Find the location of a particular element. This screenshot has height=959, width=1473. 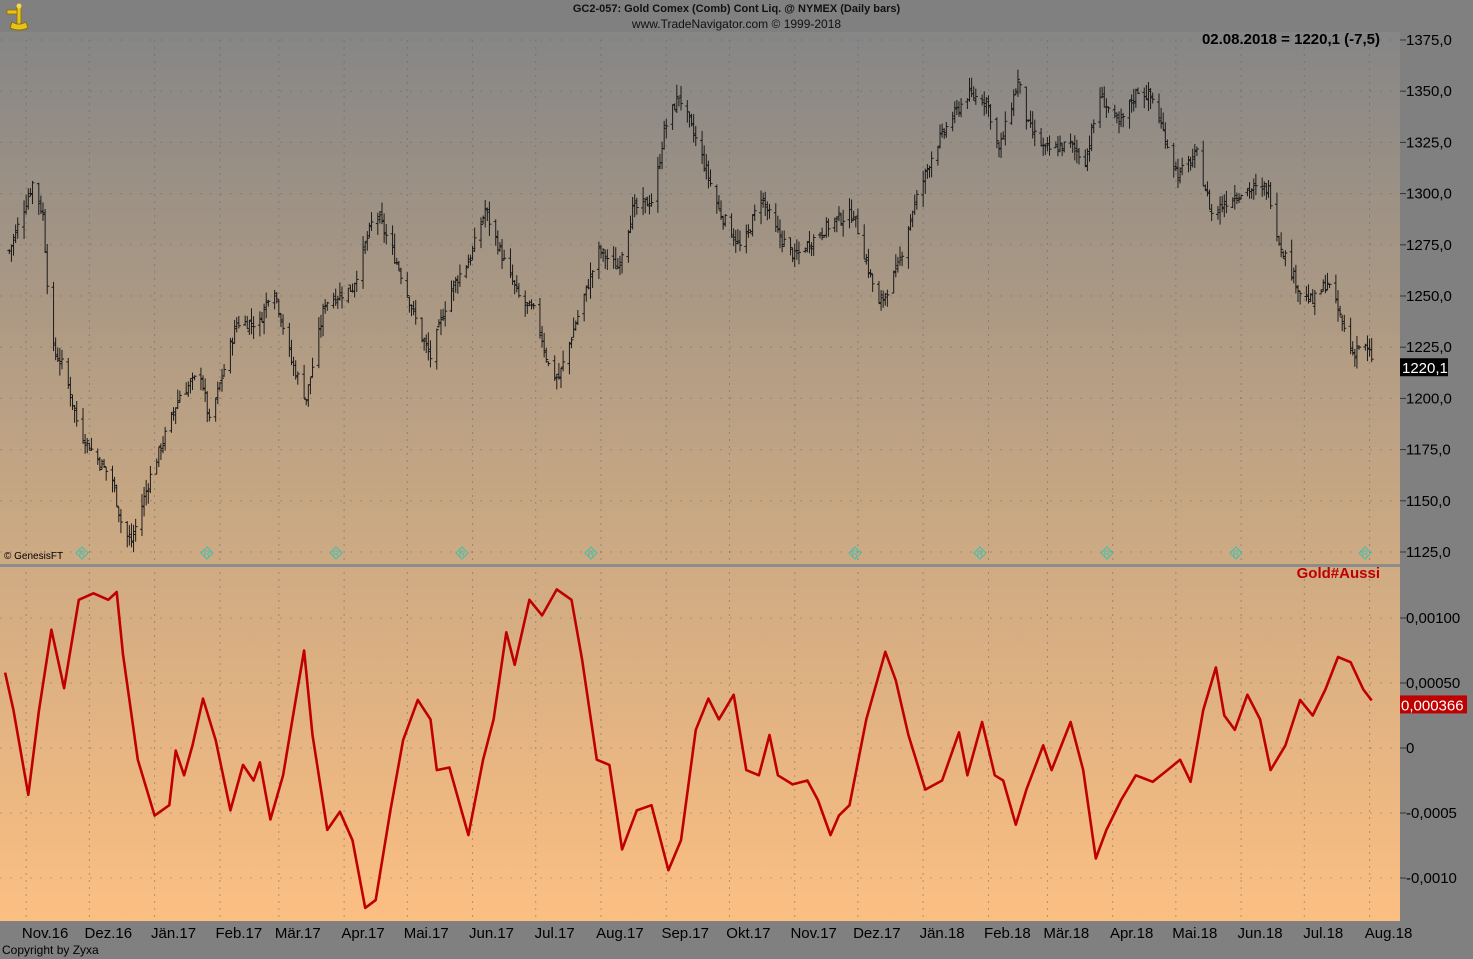

last-indicator-box is located at coordinates (1433, 704).